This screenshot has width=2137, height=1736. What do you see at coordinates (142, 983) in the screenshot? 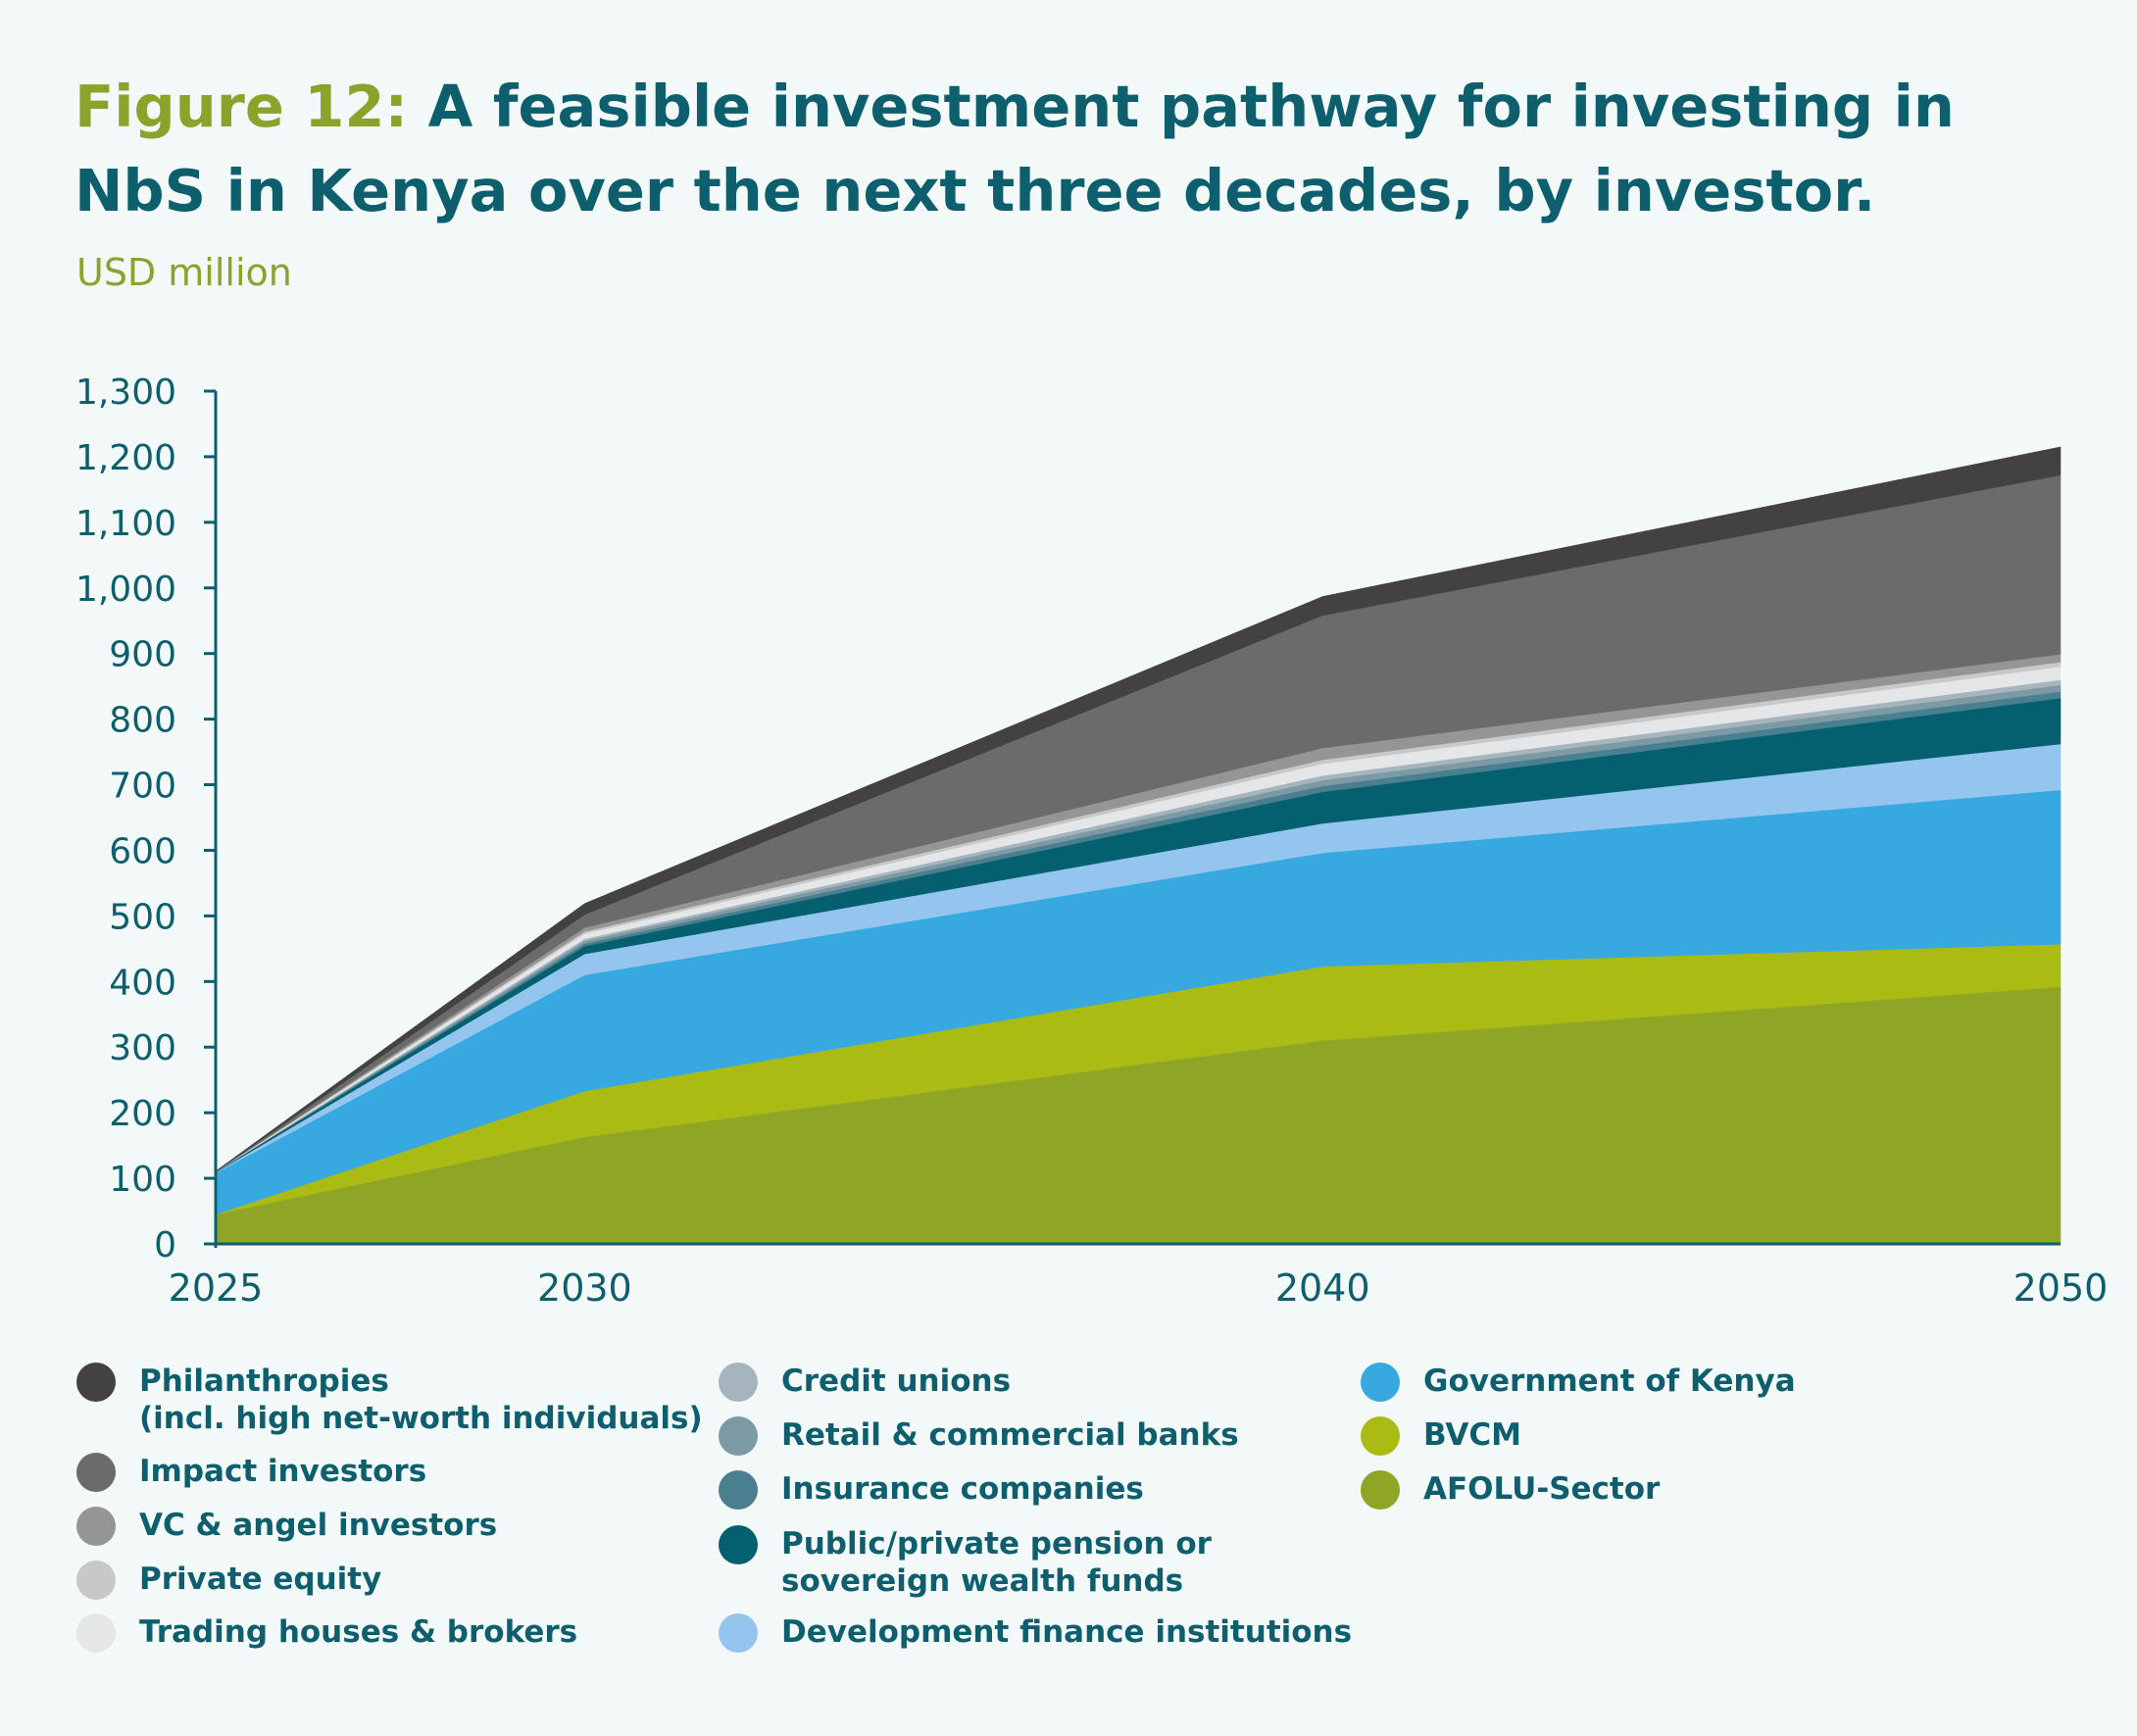
I see `y-tick-label: 400` at bounding box center [142, 983].